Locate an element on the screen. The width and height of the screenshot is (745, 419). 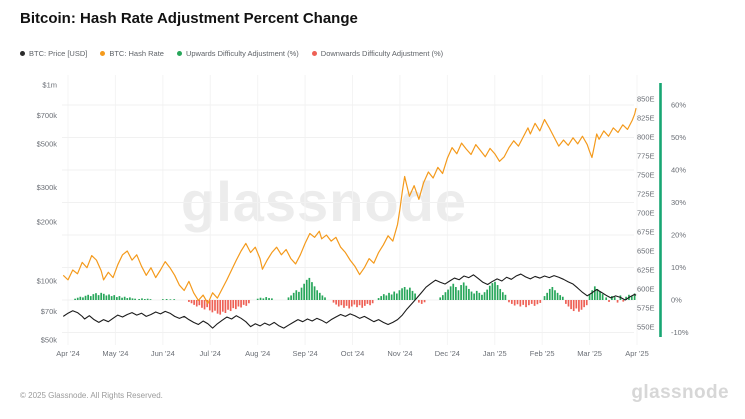
svg-text: $100k is located at coordinates (47, 281).